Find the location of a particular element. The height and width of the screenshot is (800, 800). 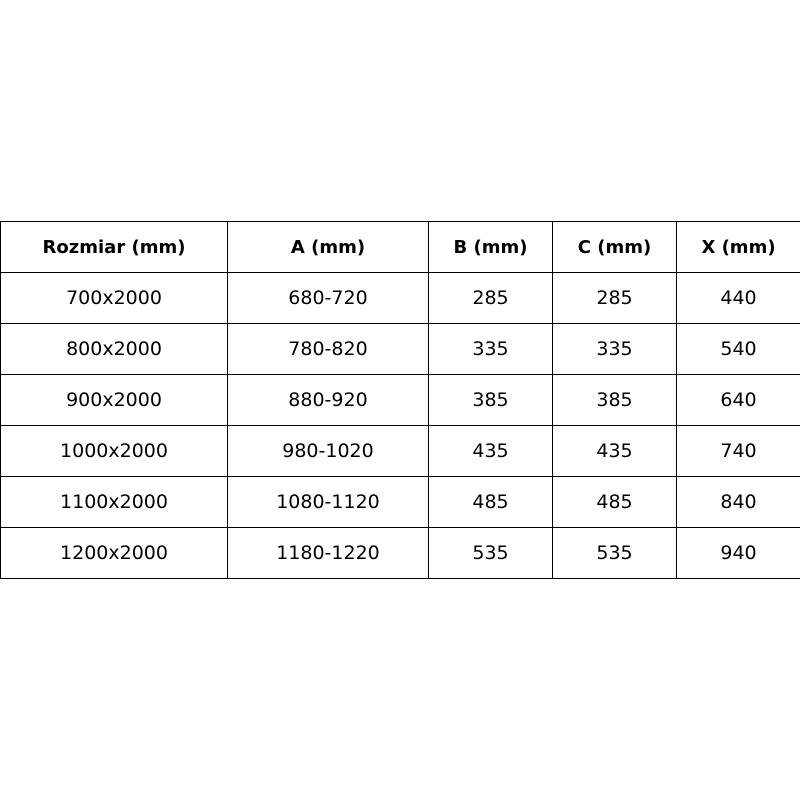

table-row: 800x2000 780-820 335 335 540 is located at coordinates (400, 349).